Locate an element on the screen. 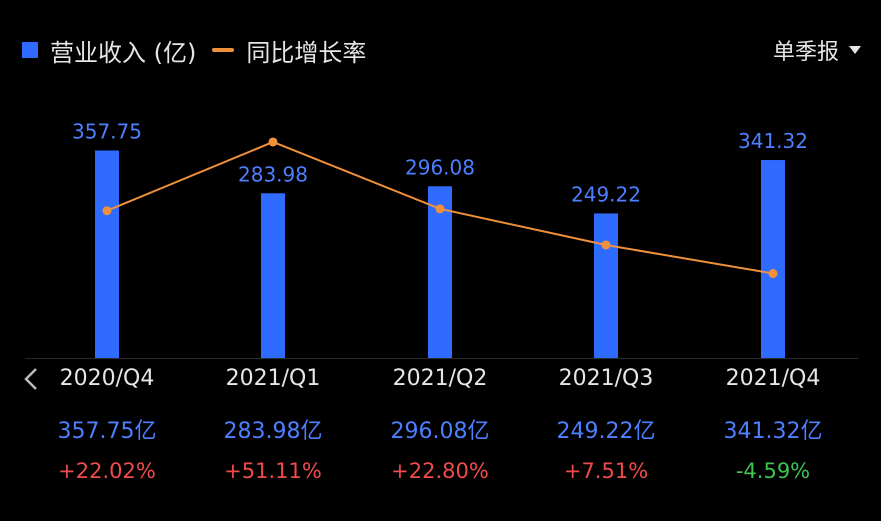 Image resolution: width=881 pixels, height=521 pixels. x-tick-label-2: 2021/Q2 is located at coordinates (440, 378).